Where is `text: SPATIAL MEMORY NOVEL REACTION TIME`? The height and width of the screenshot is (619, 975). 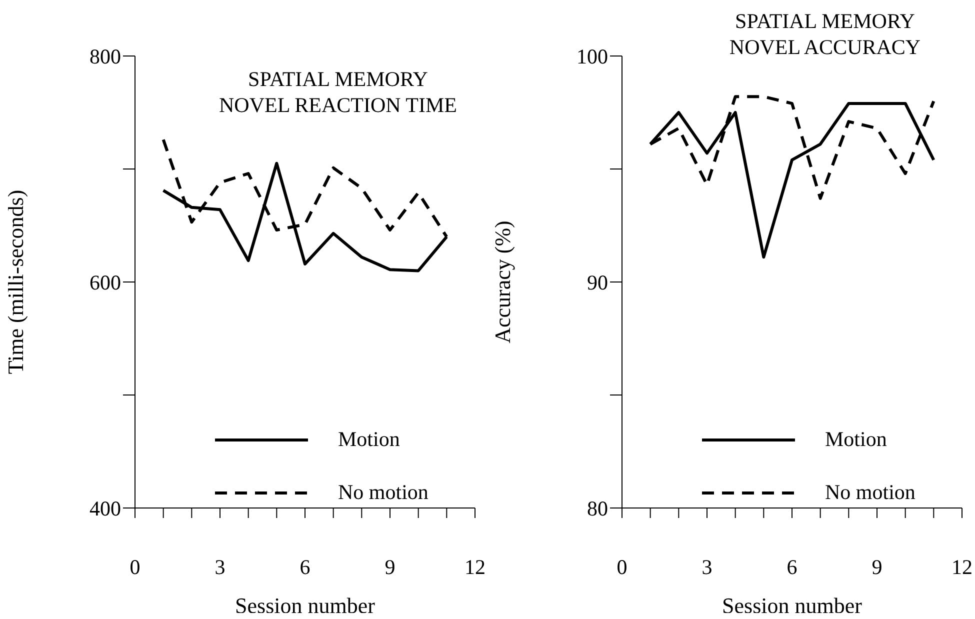
text: SPATIAL MEMORY NOVEL REACTION TIME is located at coordinates (338, 92).